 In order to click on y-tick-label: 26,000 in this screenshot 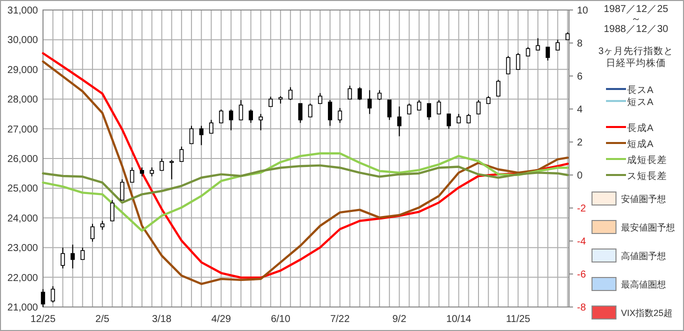, I will do `click(22, 159)`.